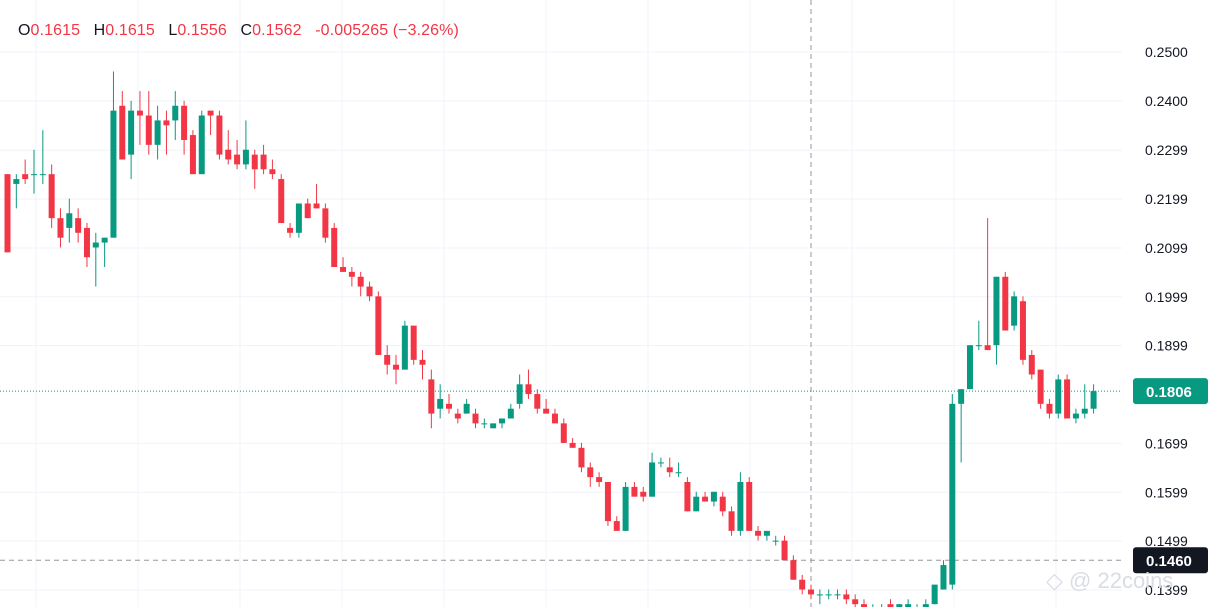  Describe the element at coordinates (1170, 560) in the screenshot. I see `crosshair-price-badge` at that location.